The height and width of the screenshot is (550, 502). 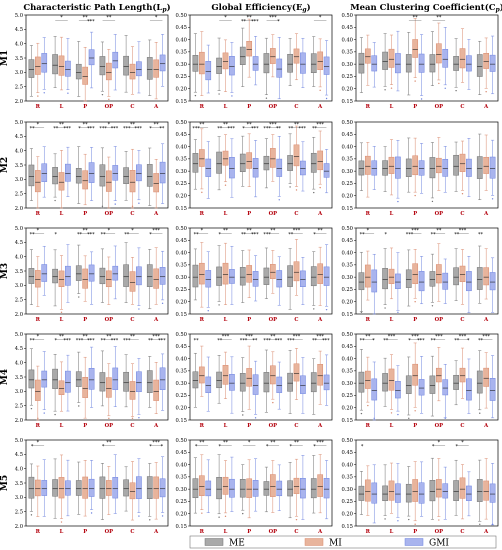 I want to click on box-mi-c, so click(x=132, y=178).